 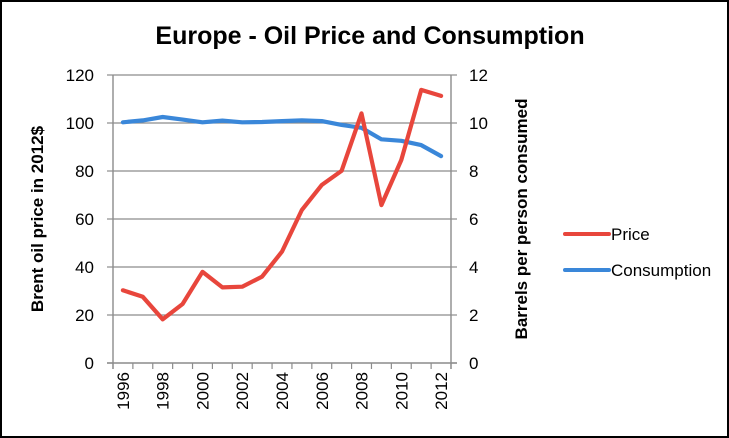 I want to click on legend: Price Consumption, so click(x=637, y=252).